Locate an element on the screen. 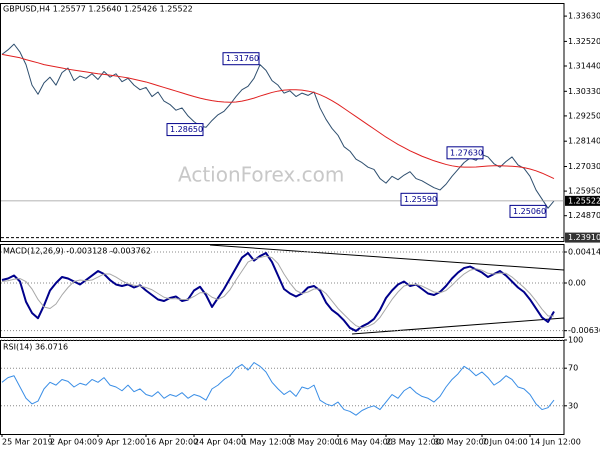 The height and width of the screenshot is (450, 600). price-annotation: 1.27630 is located at coordinates (466, 152).